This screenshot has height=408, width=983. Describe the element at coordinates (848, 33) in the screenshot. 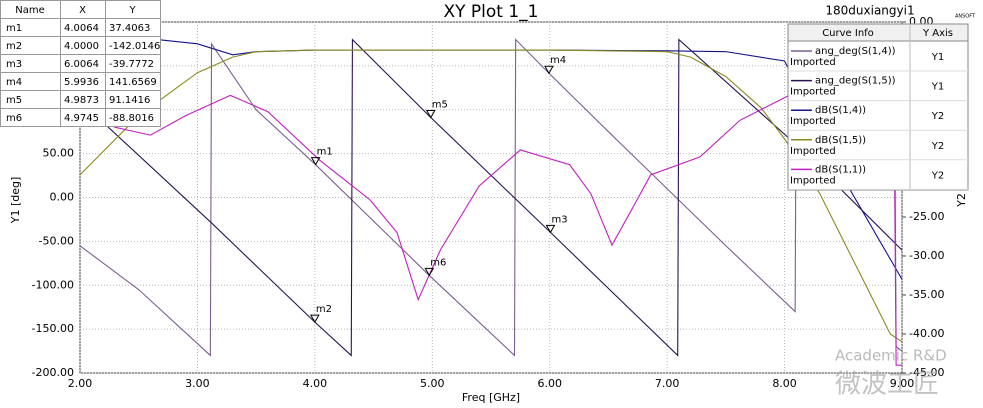

I see `legend-header: Curve Info` at that location.